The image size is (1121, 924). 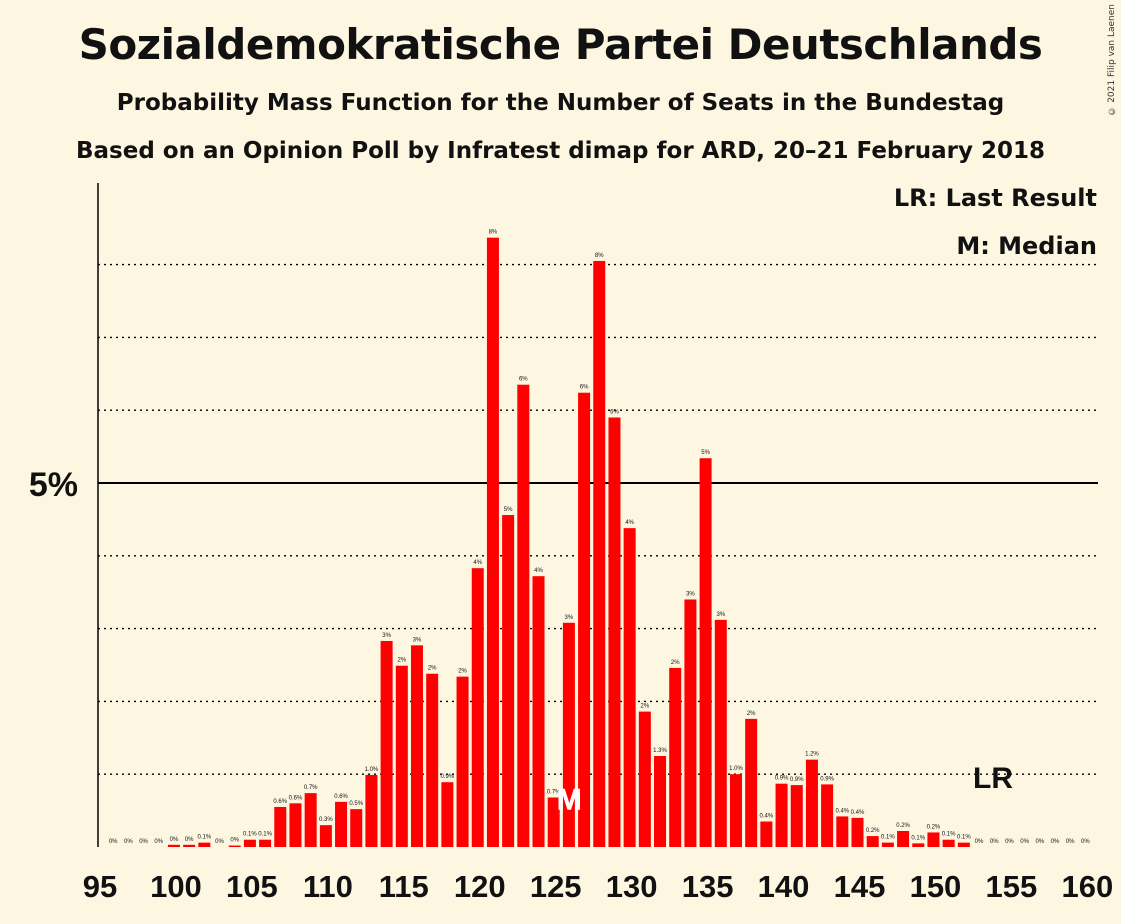 What do you see at coordinates (1087, 886) in the screenshot?
I see `x-tick-label: 160` at bounding box center [1087, 886].